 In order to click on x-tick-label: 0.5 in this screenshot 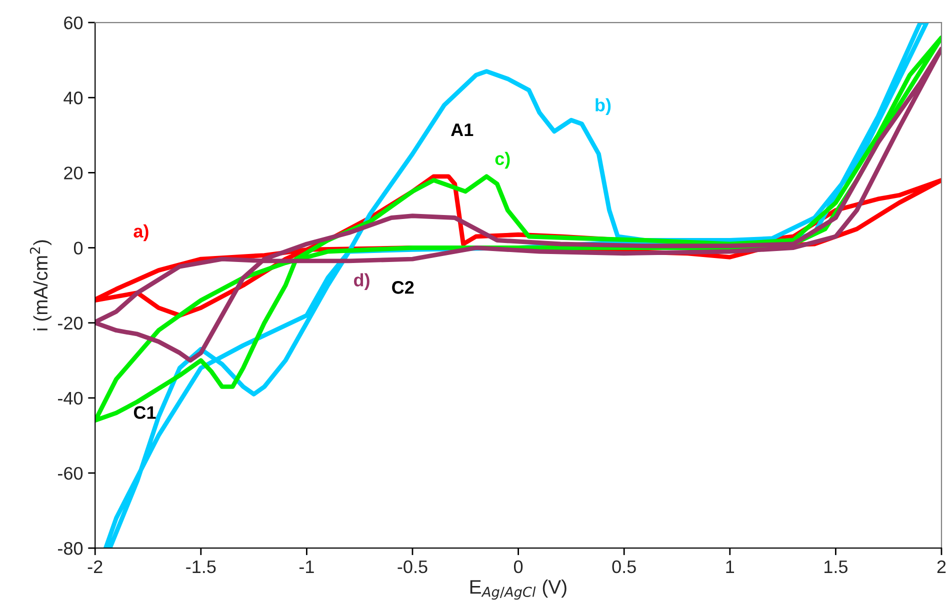, I will do `click(624, 567)`.